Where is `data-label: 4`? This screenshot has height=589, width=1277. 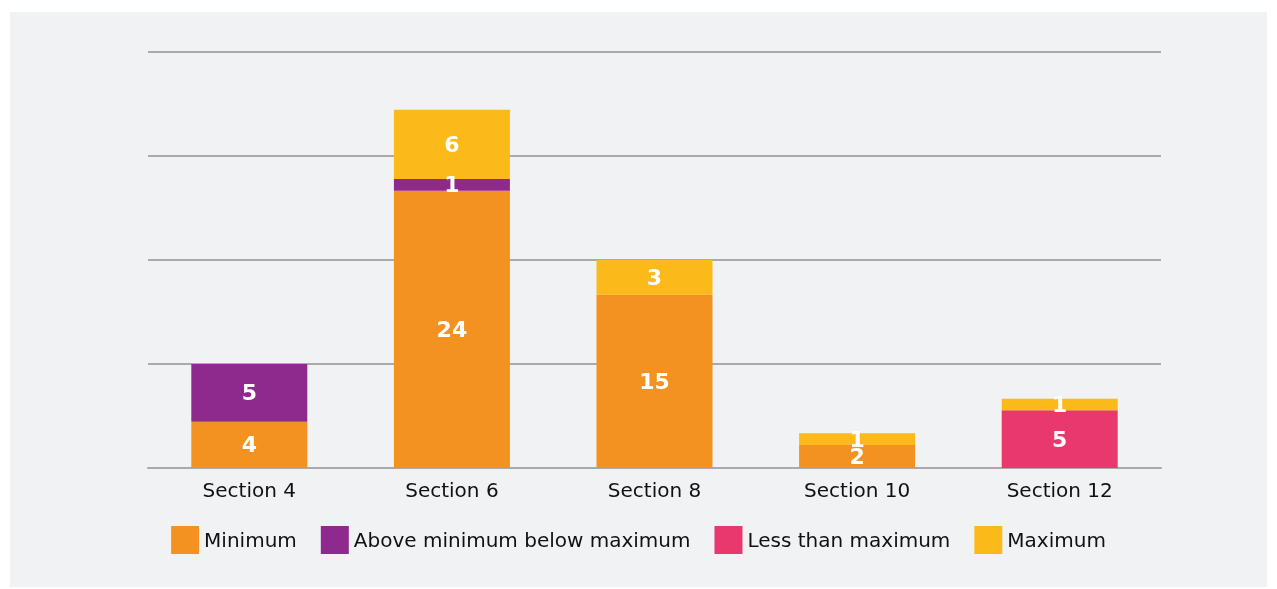 data-label: 4 is located at coordinates (249, 445).